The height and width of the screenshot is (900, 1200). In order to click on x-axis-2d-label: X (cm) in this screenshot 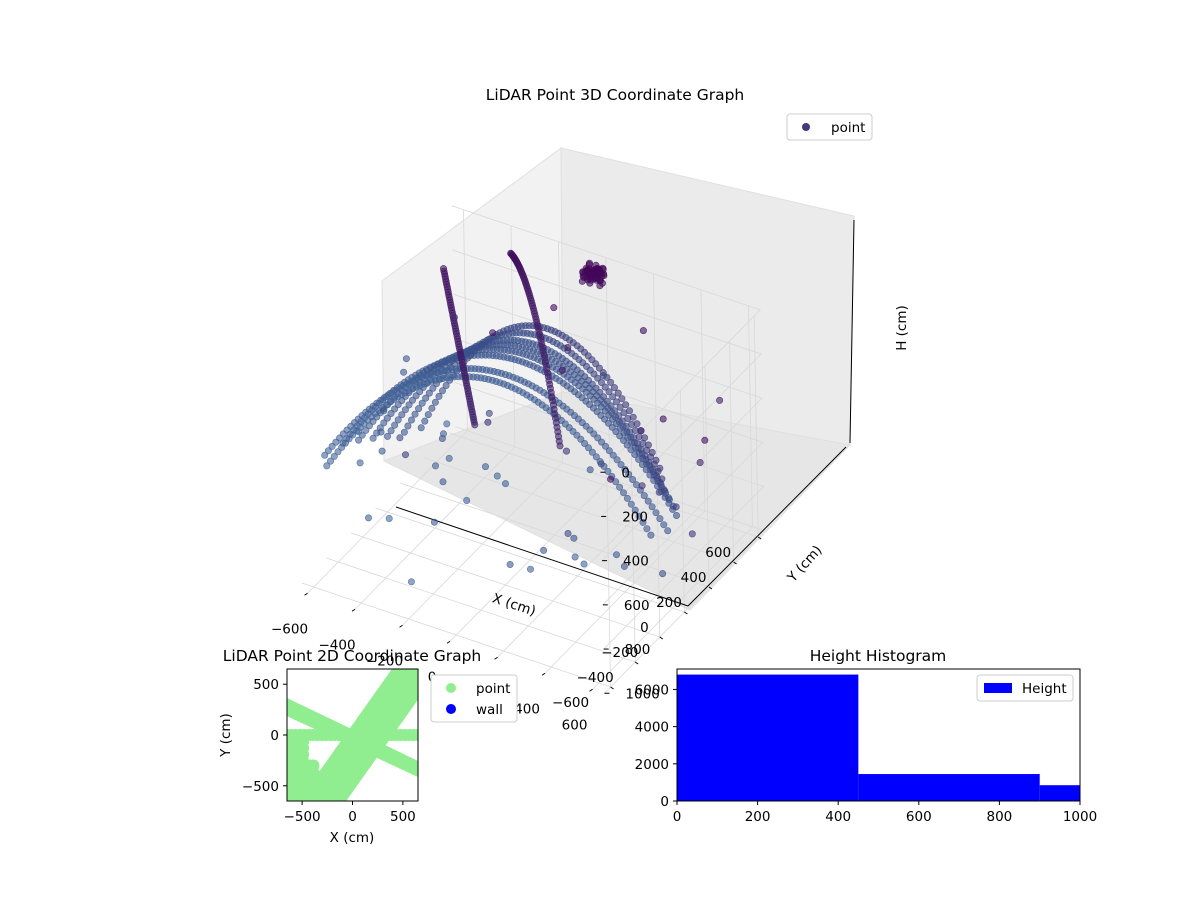, I will do `click(352, 838)`.